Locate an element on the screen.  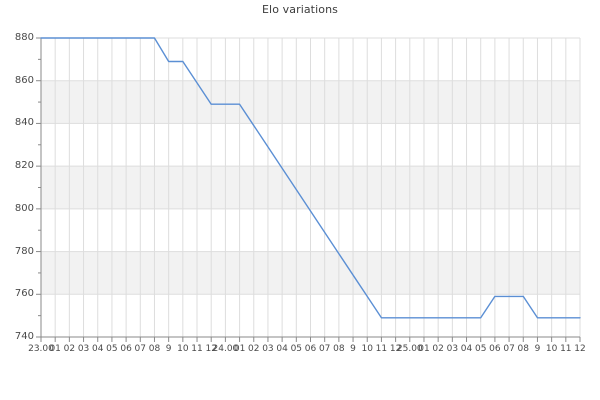
y-axis-tick-label: 800 is located at coordinates (24, 208).